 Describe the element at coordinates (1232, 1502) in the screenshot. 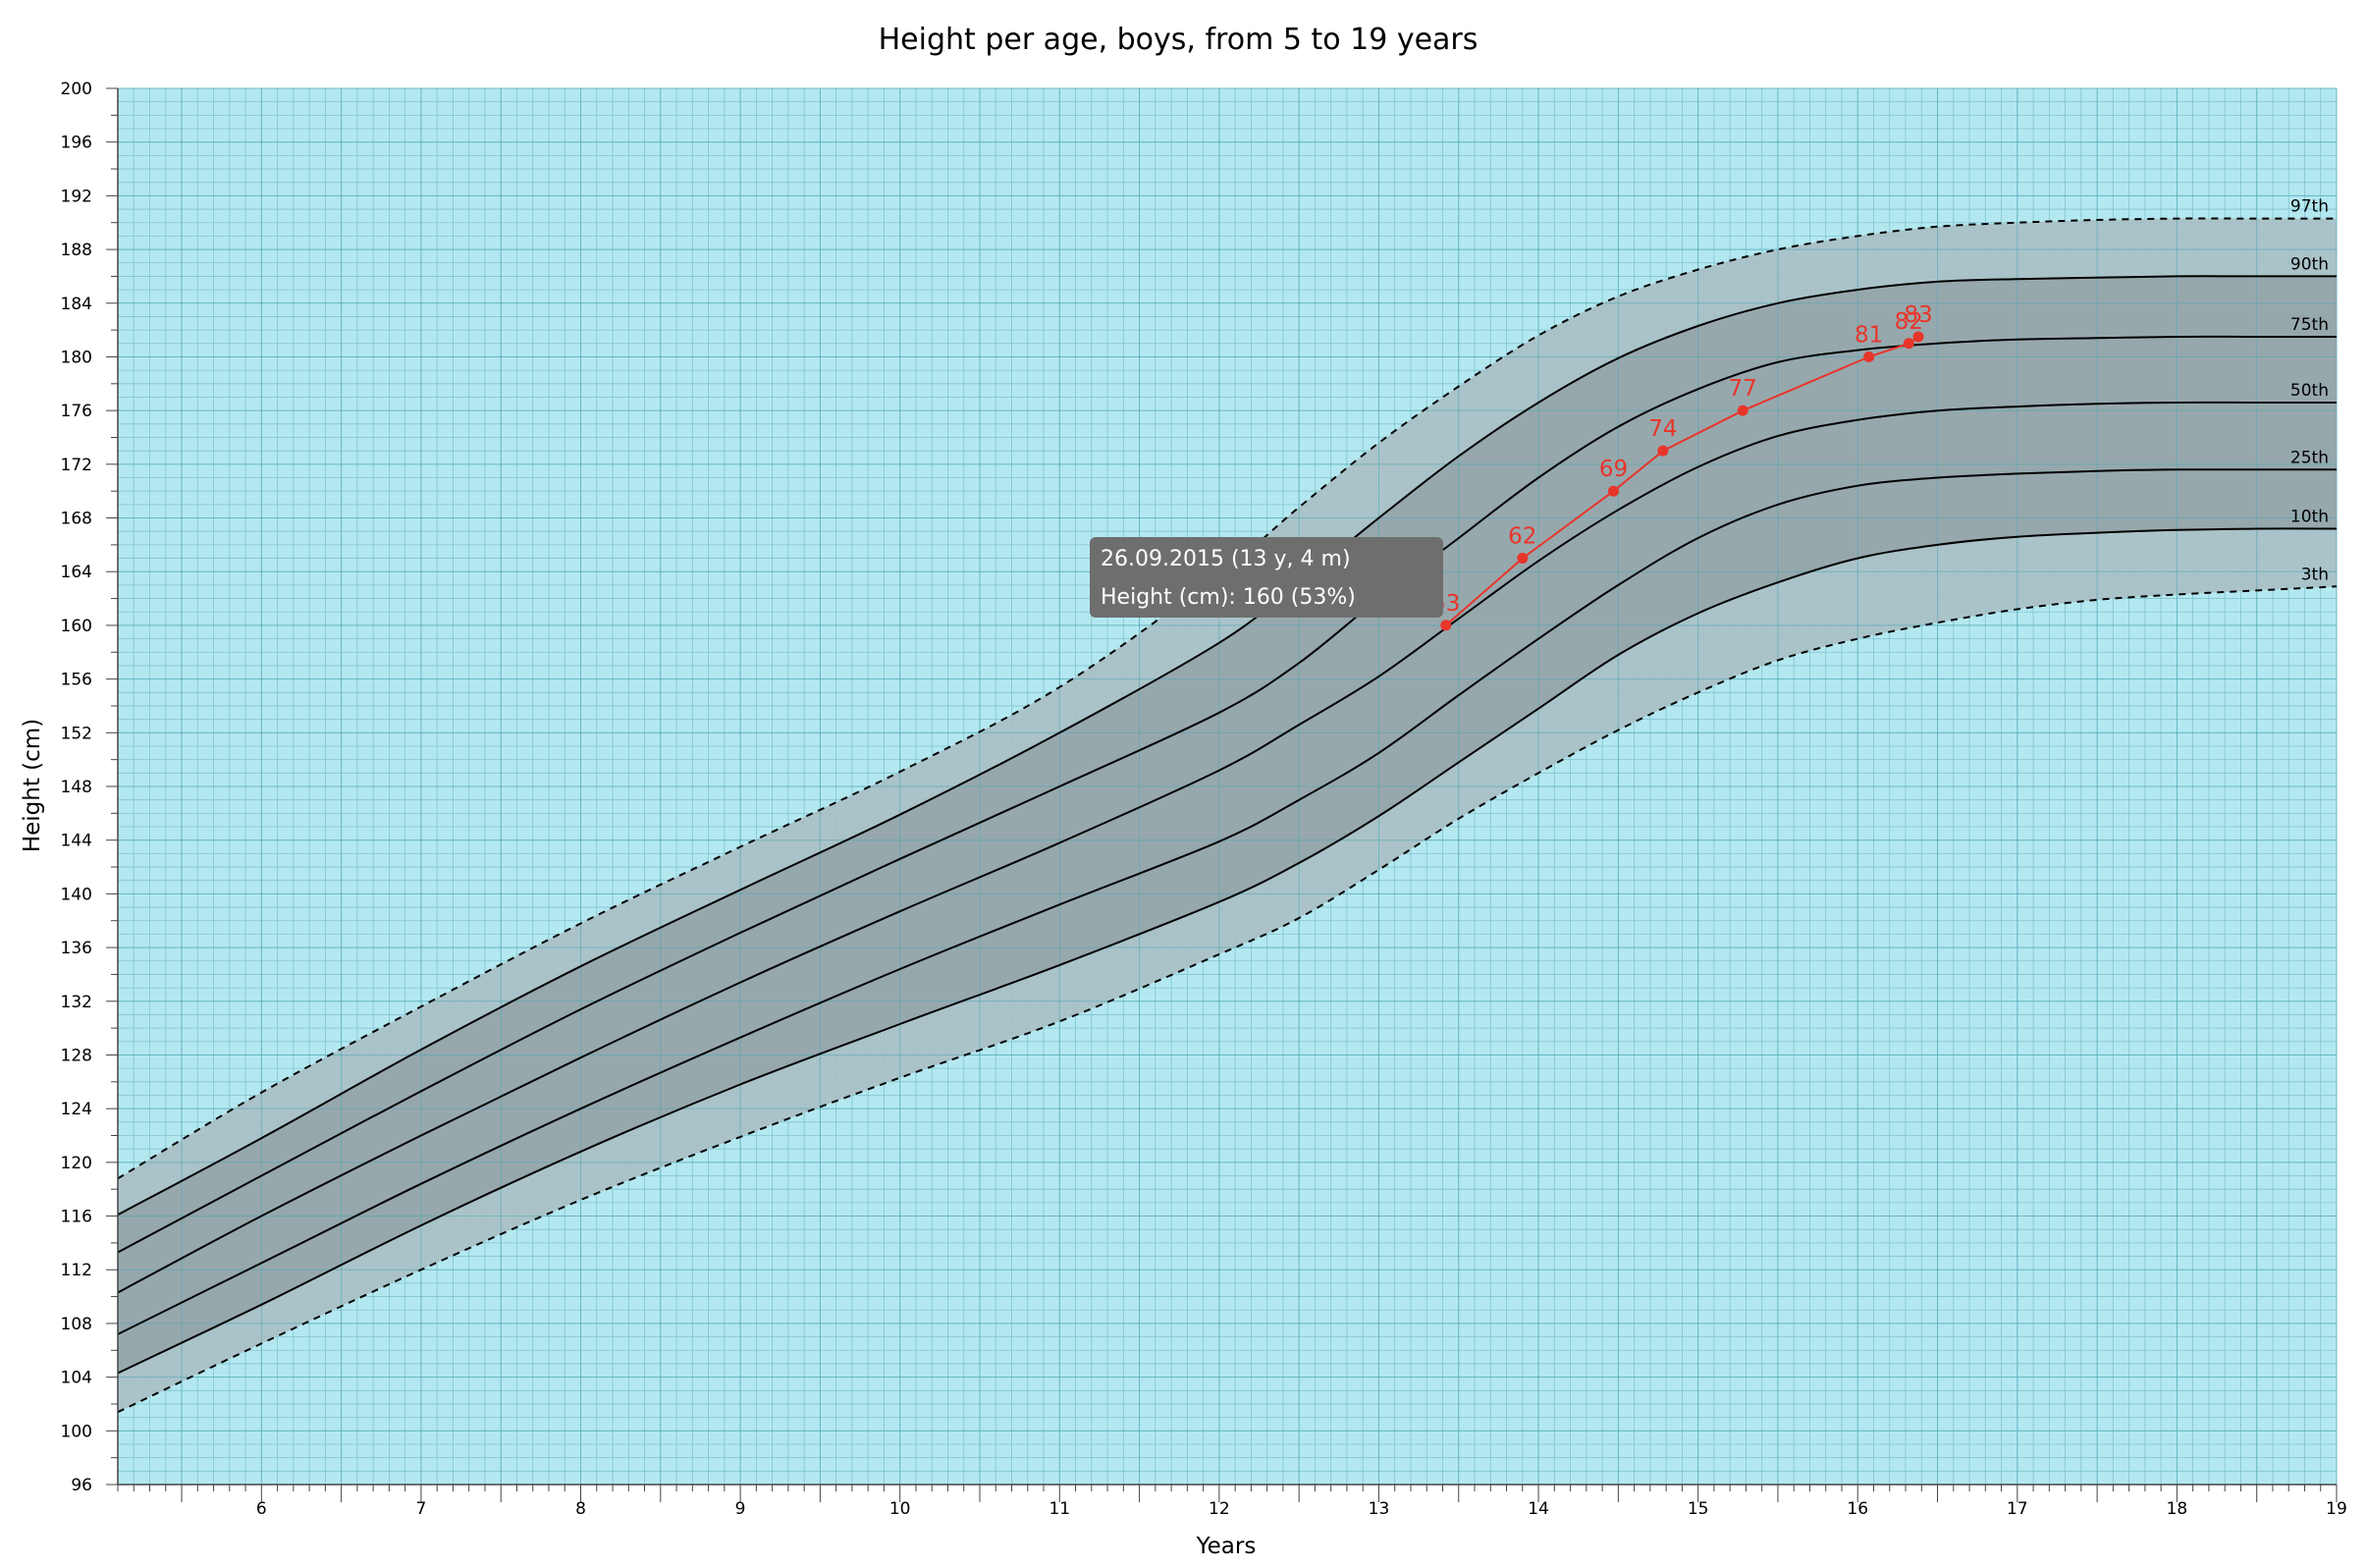

I see `x-axis-ticks: 6 7 8 9 10 11 12 13 14 15 16 17 18 19` at that location.